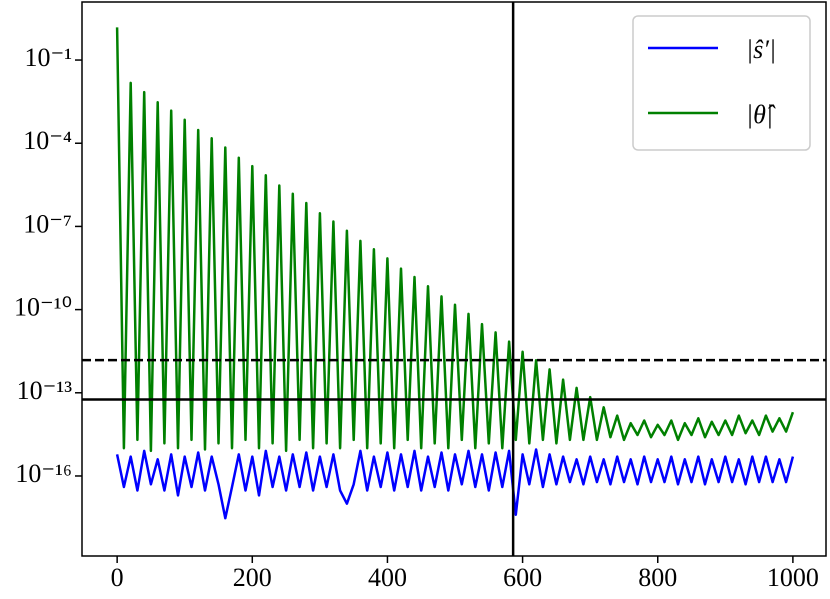 Image resolution: width=830 pixels, height=599 pixels. Describe the element at coordinates (761, 114) in the screenshot. I see `legend-label: |θ̂|` at that location.